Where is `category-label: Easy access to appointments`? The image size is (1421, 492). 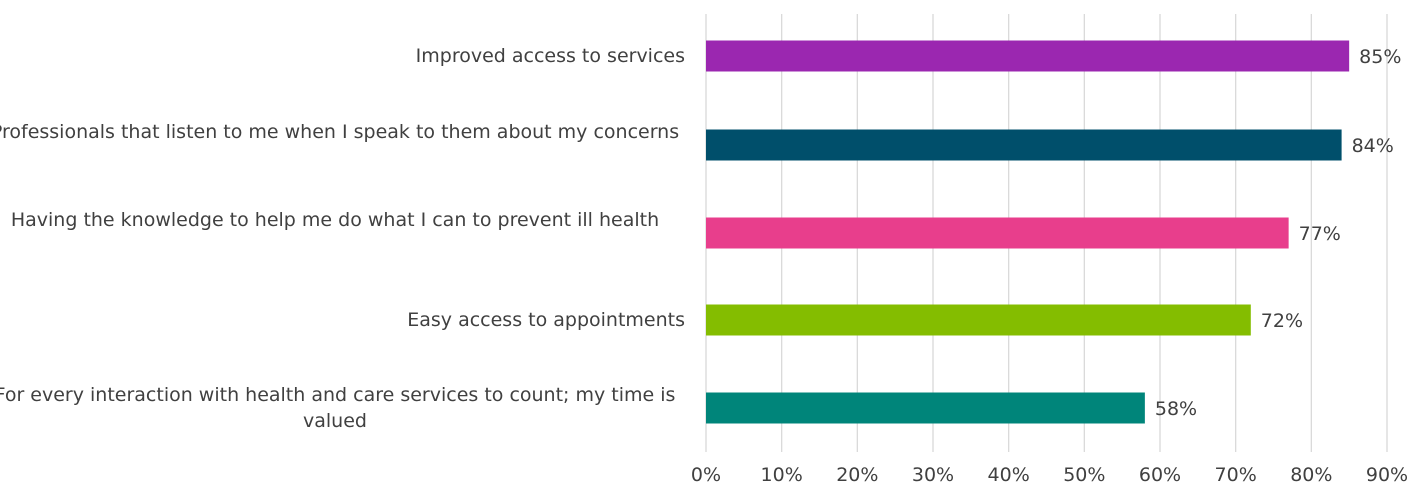 category-label: Easy access to appointments is located at coordinates (546, 320).